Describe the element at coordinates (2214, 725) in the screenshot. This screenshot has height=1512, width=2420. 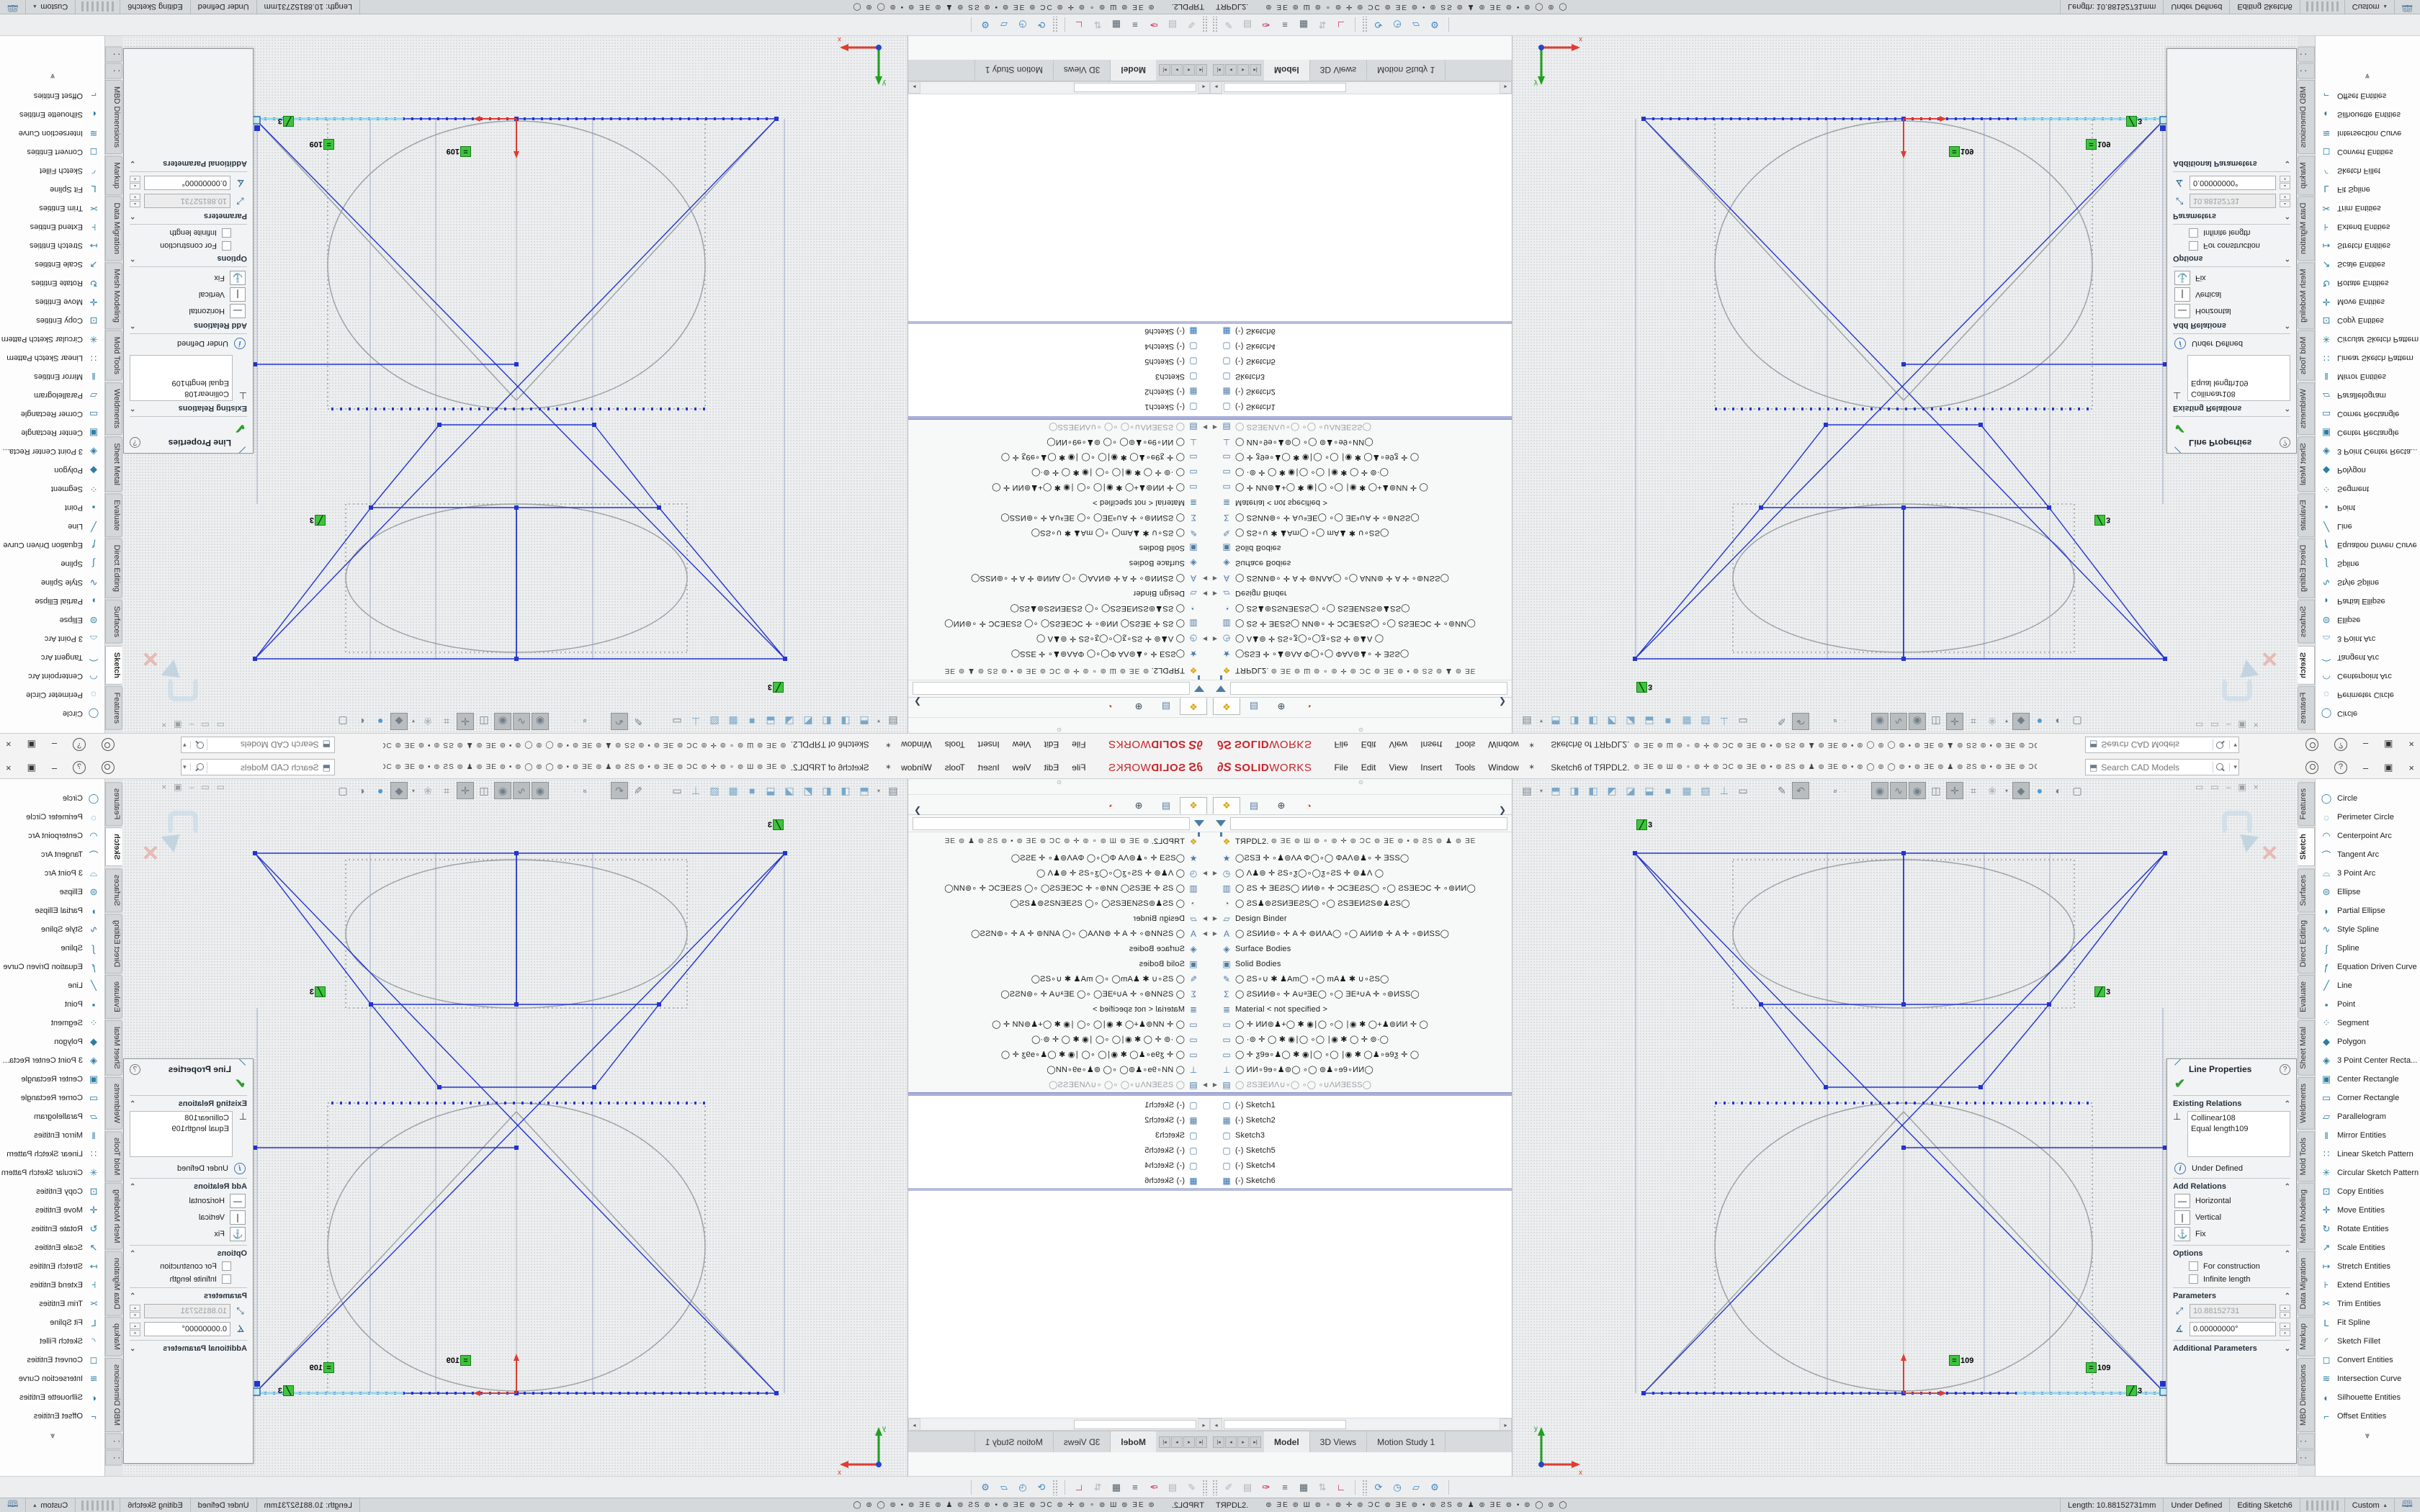
I see `mdi-control-icon: ▭` at that location.